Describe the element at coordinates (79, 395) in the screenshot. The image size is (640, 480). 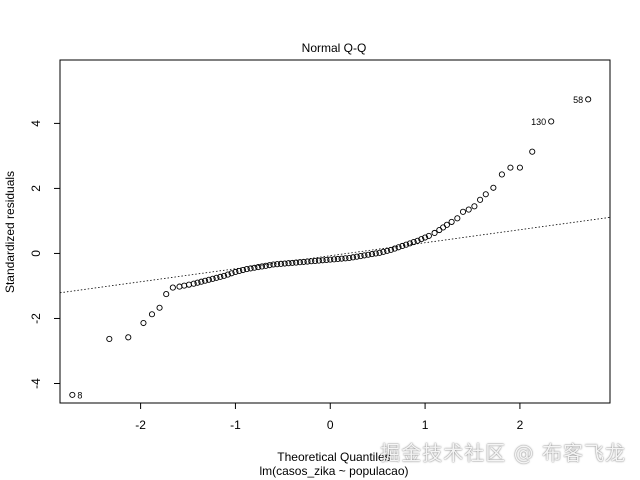
I see `point-label: 8` at that location.